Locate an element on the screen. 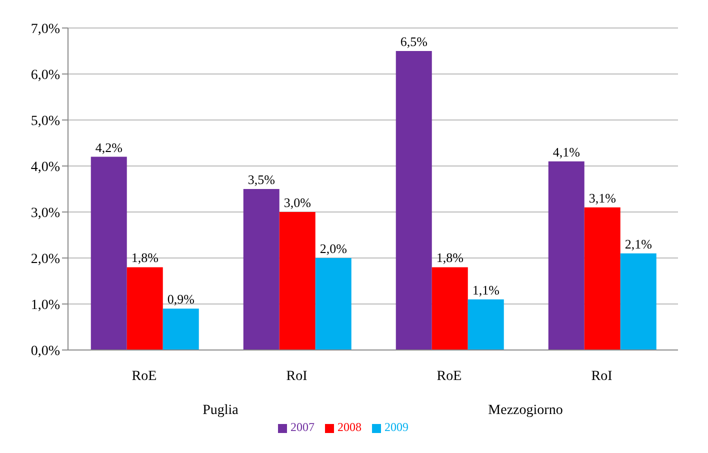 Image resolution: width=708 pixels, height=453 pixels. data-label: 3,5% is located at coordinates (262, 179).